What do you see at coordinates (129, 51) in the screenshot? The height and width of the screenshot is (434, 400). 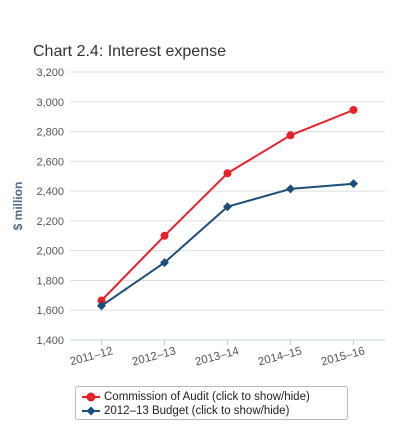 I see `chart-title: Chart 2.4: Interest expense` at bounding box center [129, 51].